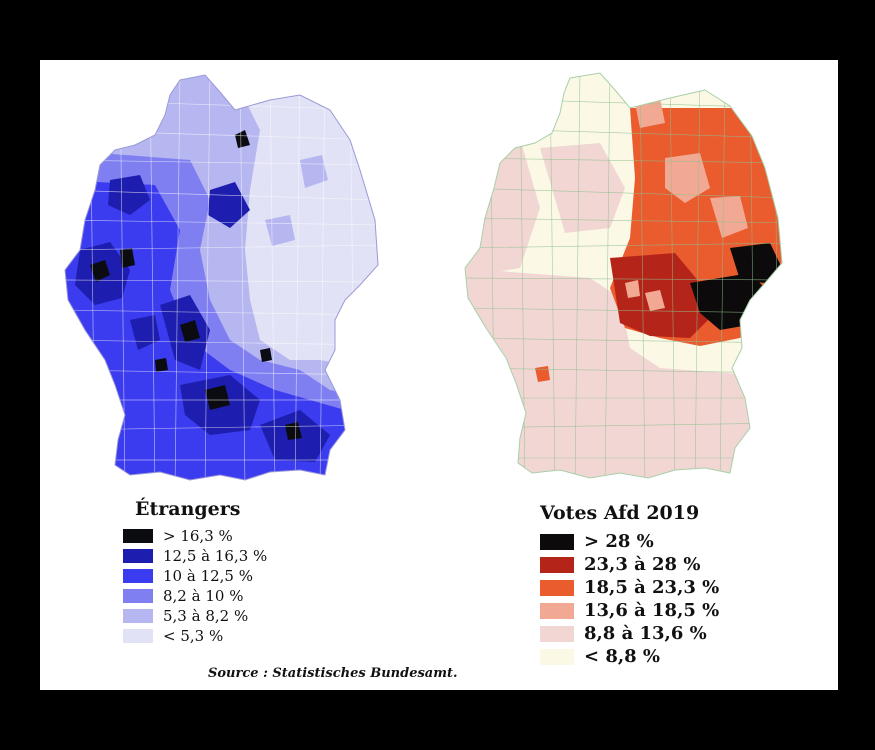 The width and height of the screenshot is (875, 750). I want to click on legend-afd-title: Votes Afd 2019, so click(620, 513).